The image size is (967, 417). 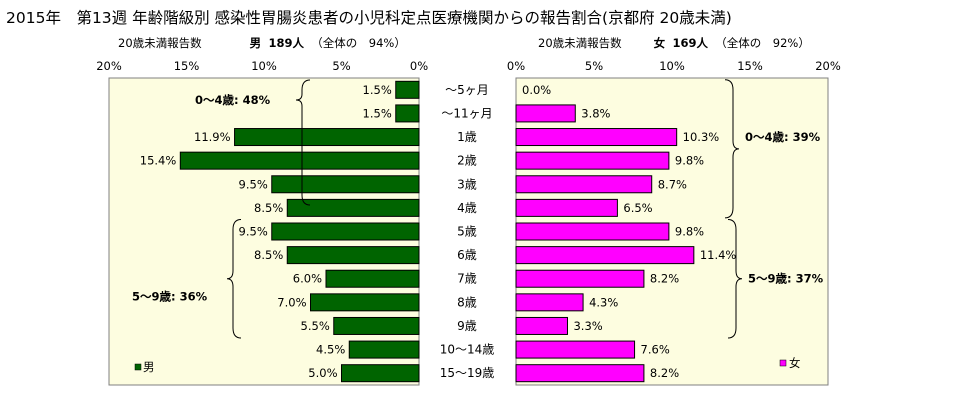 I want to click on male-axis-tick: 15%, so click(x=187, y=66).